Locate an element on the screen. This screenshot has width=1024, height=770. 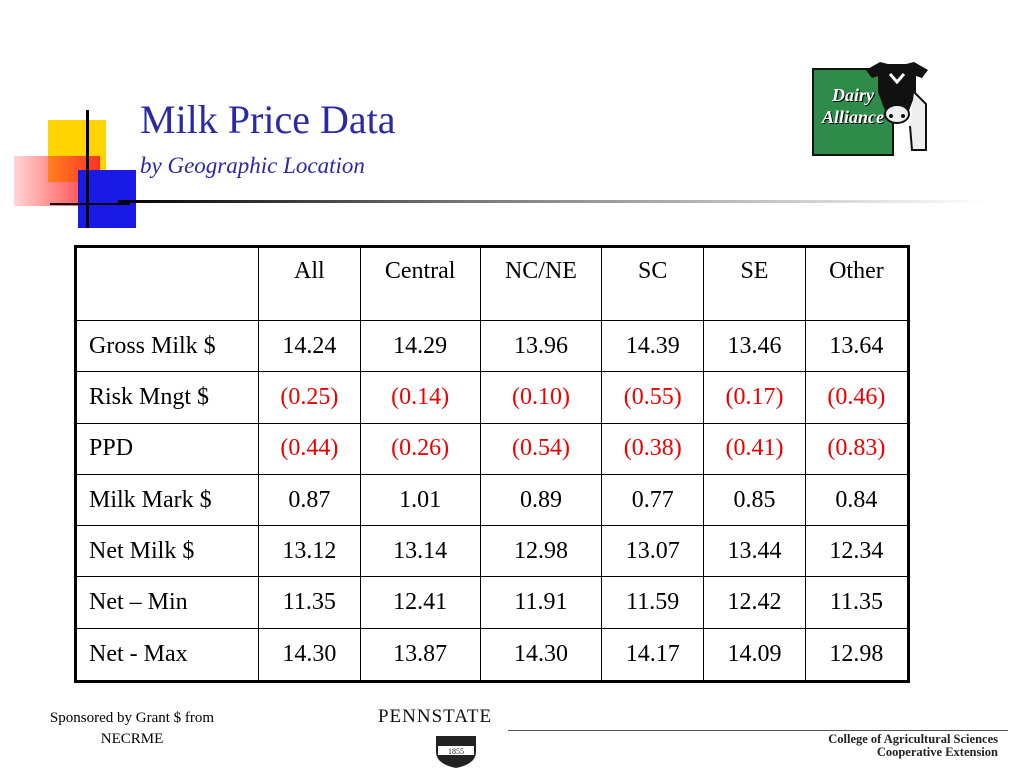
table-header-cell: All is located at coordinates (309, 283).